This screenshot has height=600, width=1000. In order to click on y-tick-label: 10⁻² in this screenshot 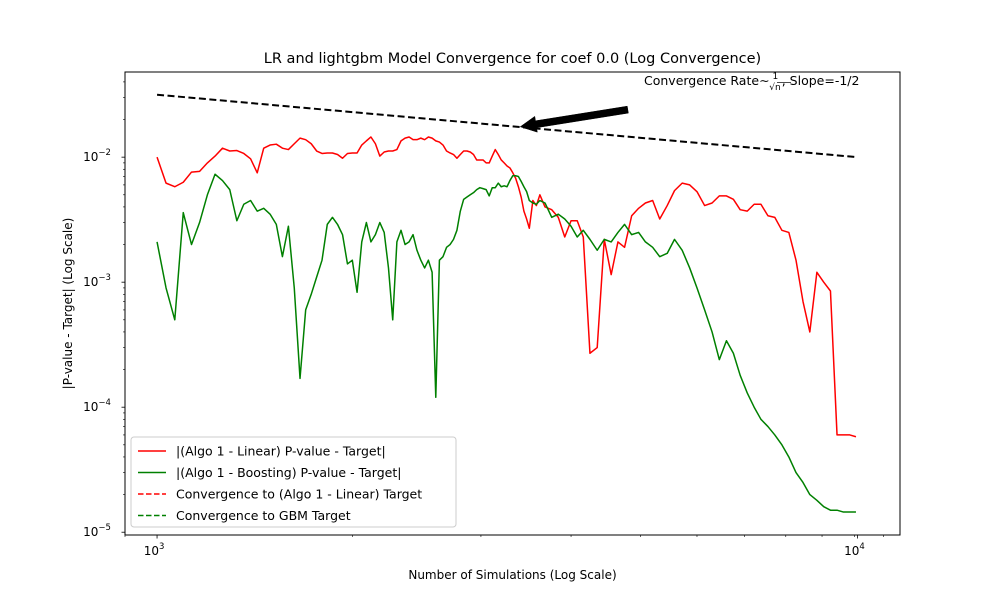, I will do `click(97, 156)`.